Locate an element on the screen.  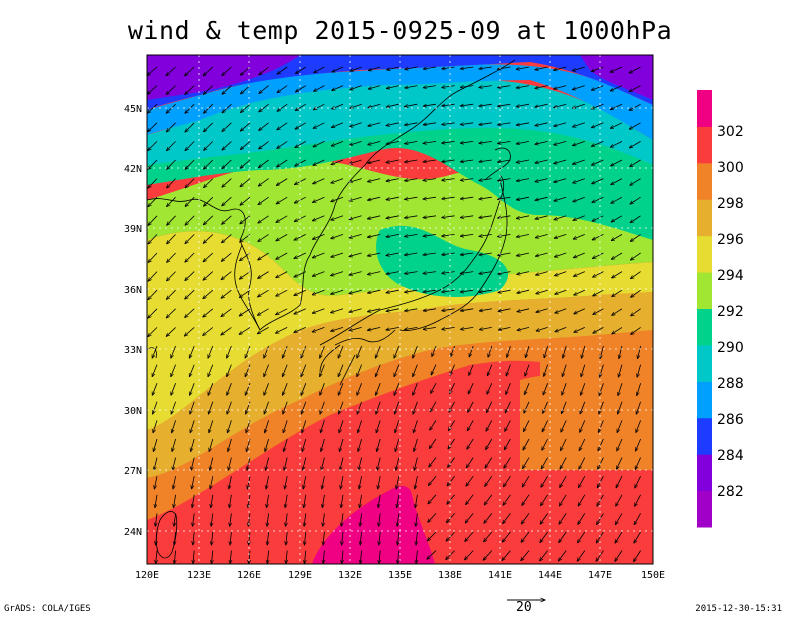
map-title: wind & temp 2015-0925-09 at 1000hPa is located at coordinates (400, 30).